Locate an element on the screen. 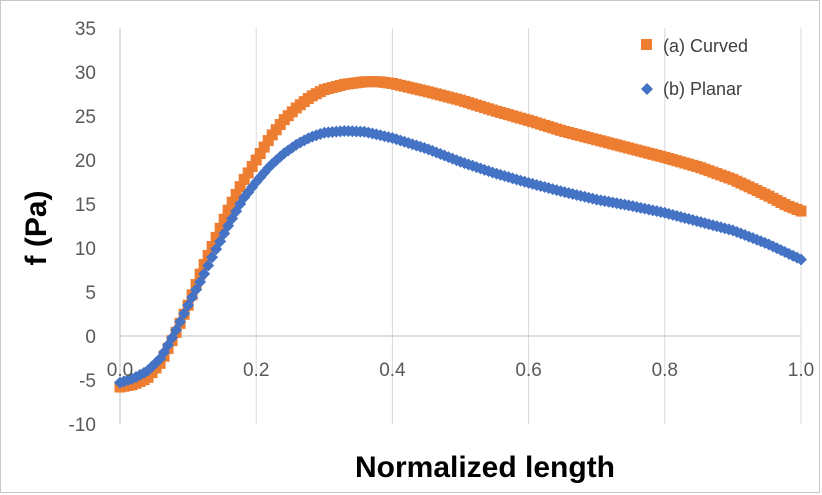 This screenshot has width=822, height=495. x-tick-label: 0.0 is located at coordinates (120, 370).